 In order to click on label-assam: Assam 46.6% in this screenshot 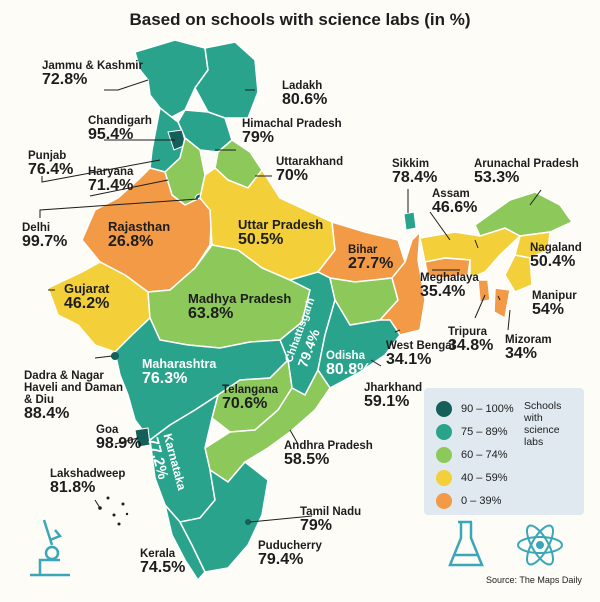, I will do `click(455, 202)`.